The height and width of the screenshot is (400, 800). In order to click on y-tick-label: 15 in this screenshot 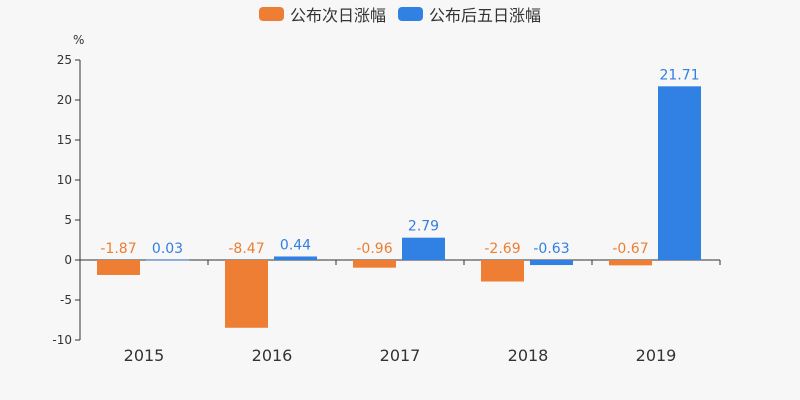, I will do `click(64, 140)`.